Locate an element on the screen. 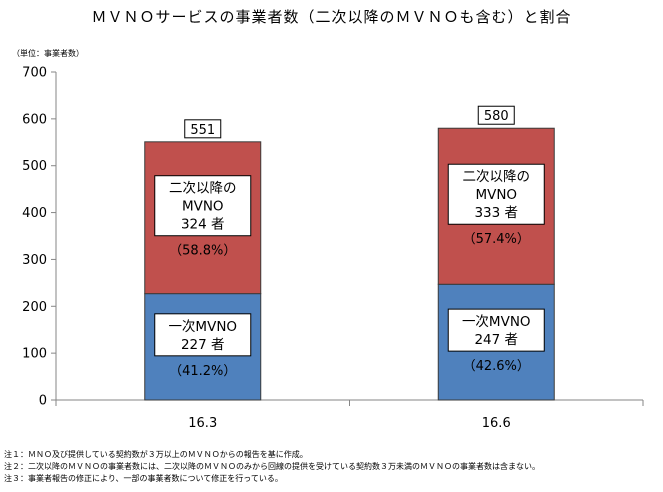 This screenshot has height=492, width=663. y-tick-label: 600 is located at coordinates (34, 119).